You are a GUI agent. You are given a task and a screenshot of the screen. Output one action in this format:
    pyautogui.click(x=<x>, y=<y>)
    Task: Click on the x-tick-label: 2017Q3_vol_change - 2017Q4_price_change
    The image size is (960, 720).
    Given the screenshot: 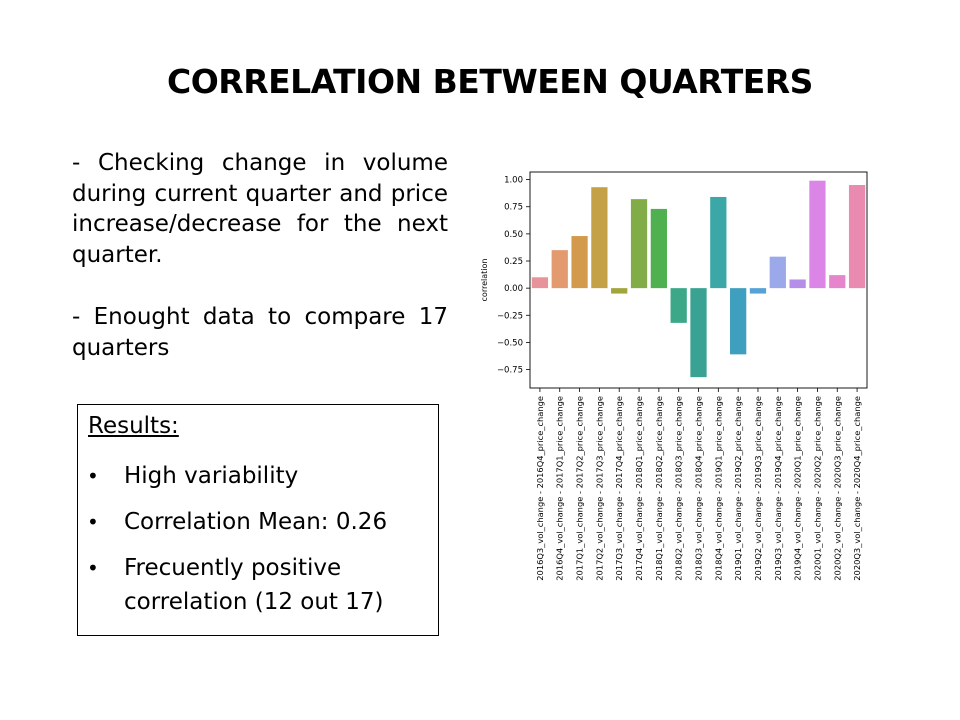 What is the action you would take?
    pyautogui.click(x=619, y=488)
    